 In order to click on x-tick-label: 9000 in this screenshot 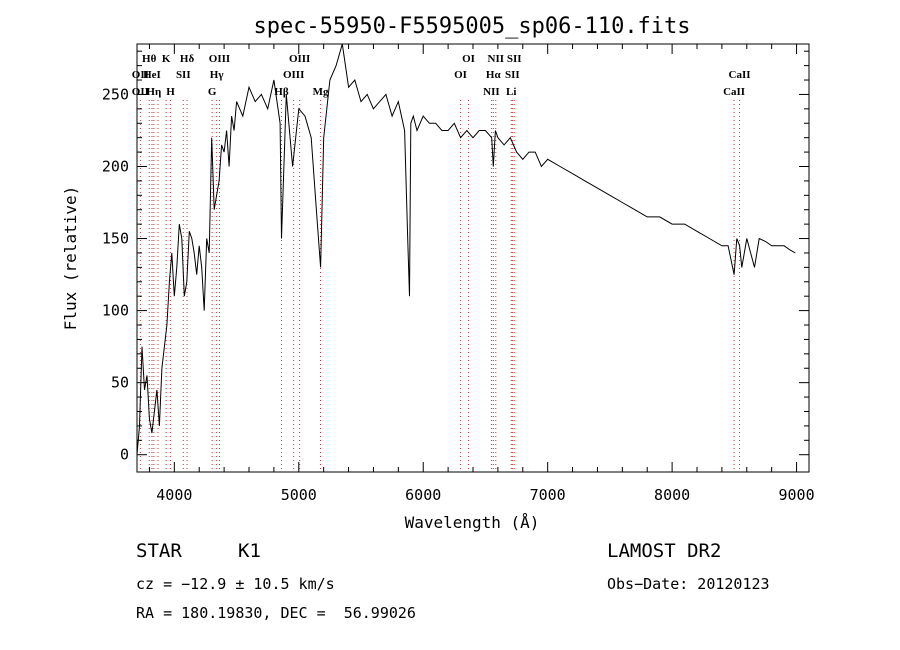, I will do `click(796, 495)`.